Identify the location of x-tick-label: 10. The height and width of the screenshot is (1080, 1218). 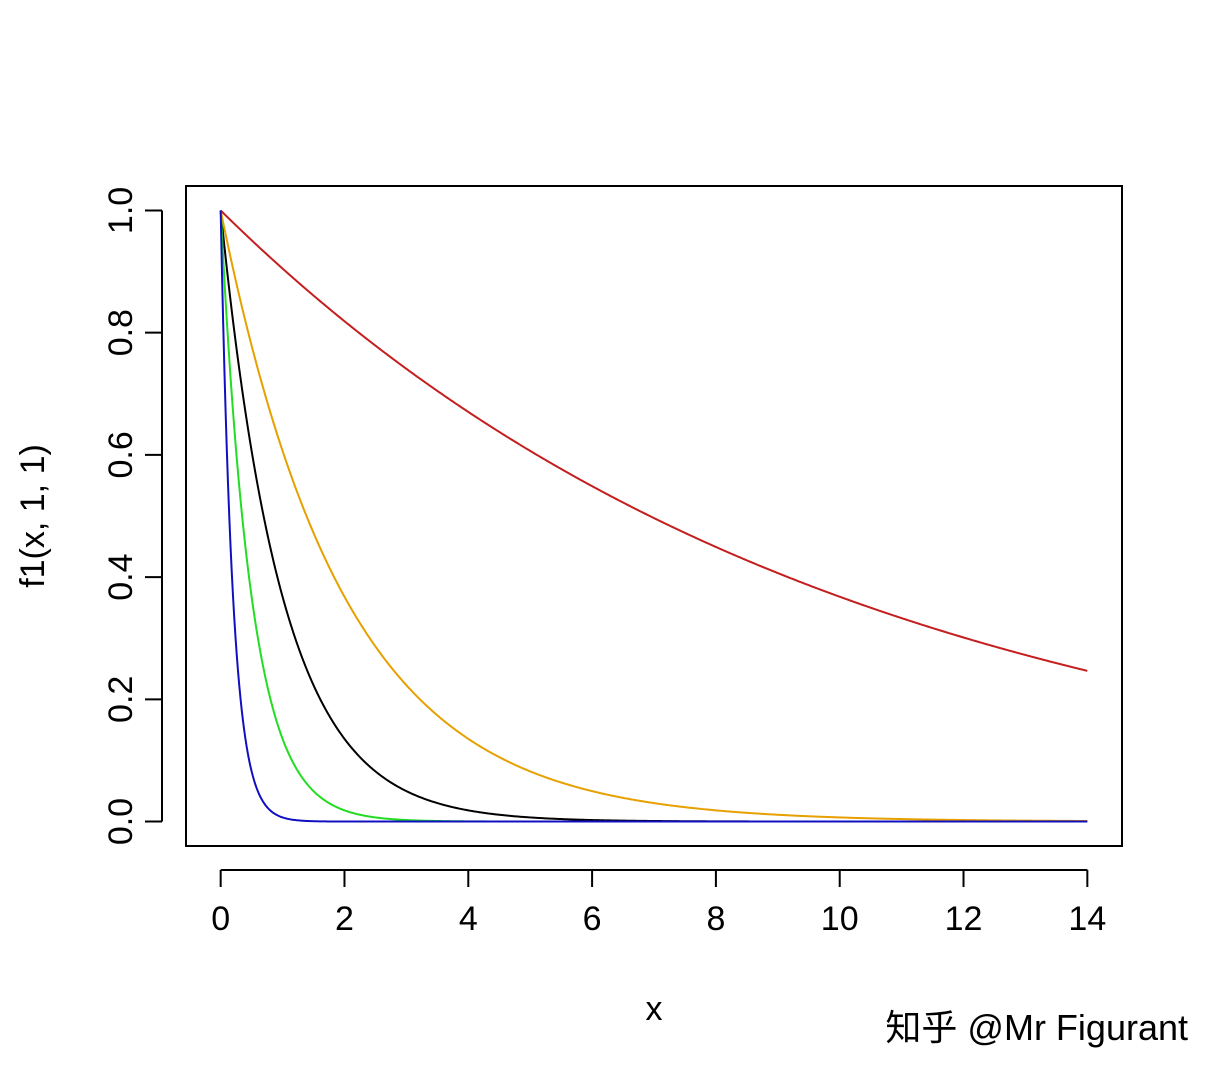
(840, 919).